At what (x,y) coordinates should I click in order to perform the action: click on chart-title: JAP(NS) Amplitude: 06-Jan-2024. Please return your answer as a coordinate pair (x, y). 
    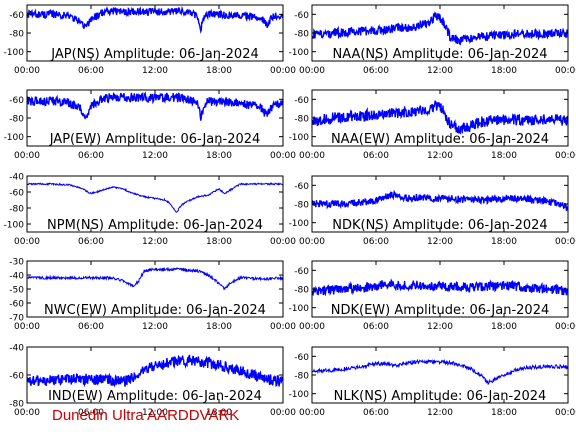
    Looking at the image, I should click on (154, 54).